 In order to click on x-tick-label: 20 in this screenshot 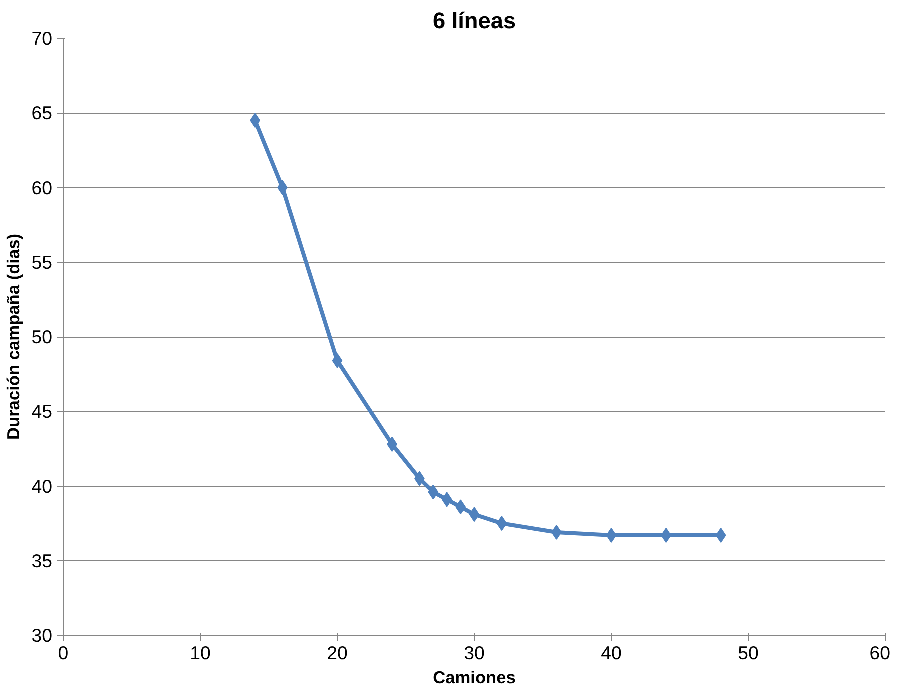, I will do `click(337, 653)`.